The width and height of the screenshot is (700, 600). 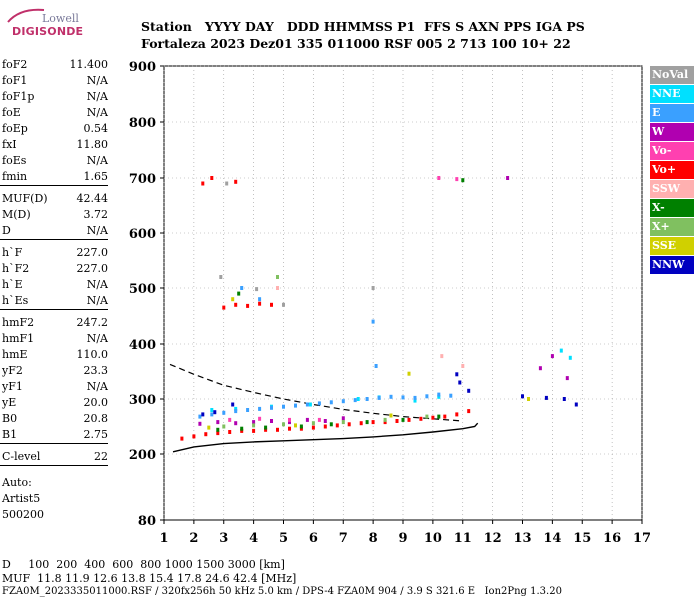 I want to click on param-row-foep: foEp 0.54, so click(x=55, y=129).